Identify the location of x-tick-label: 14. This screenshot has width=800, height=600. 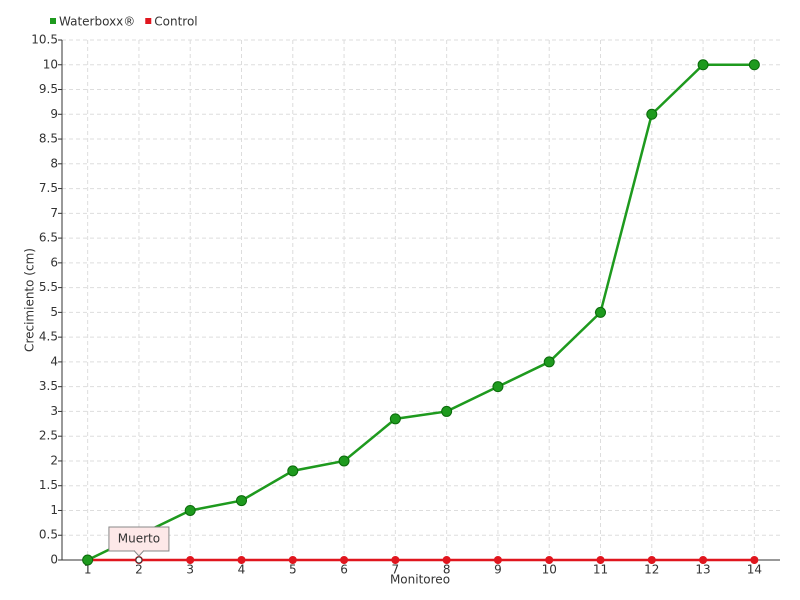
(754, 570).